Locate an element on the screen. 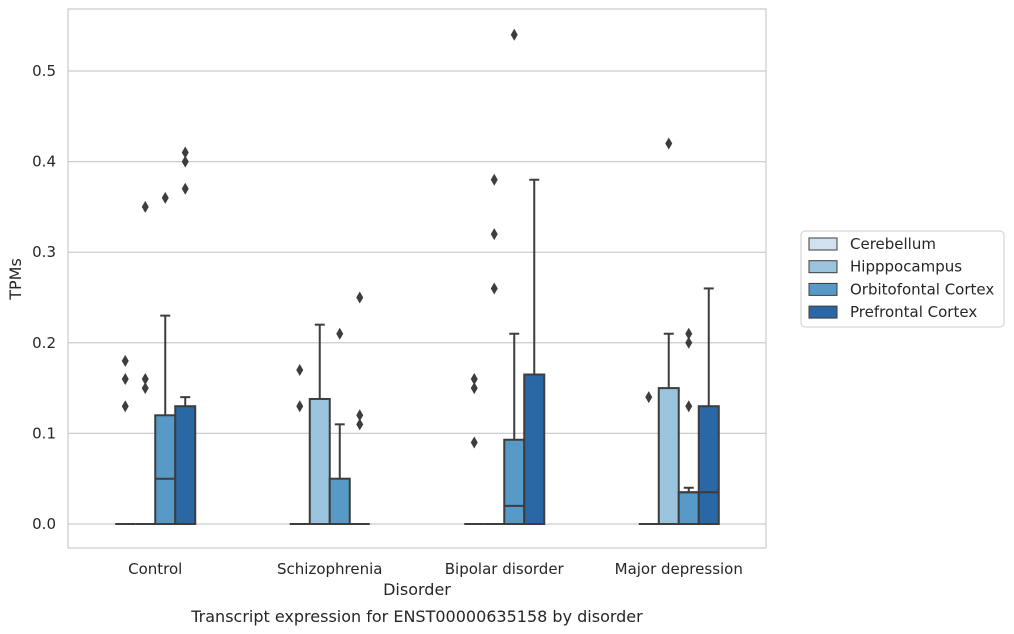 This screenshot has height=634, width=1014. x-tick-label: Bipolar disorder is located at coordinates (505, 569).